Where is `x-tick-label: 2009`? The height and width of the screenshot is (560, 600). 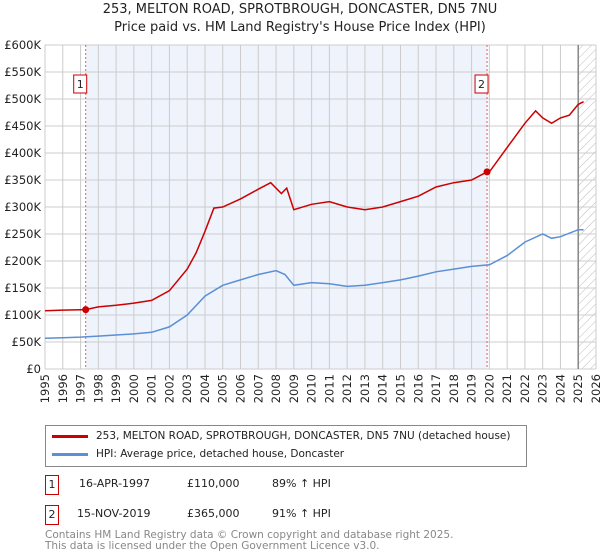 x-tick-label: 2009 is located at coordinates (294, 388).